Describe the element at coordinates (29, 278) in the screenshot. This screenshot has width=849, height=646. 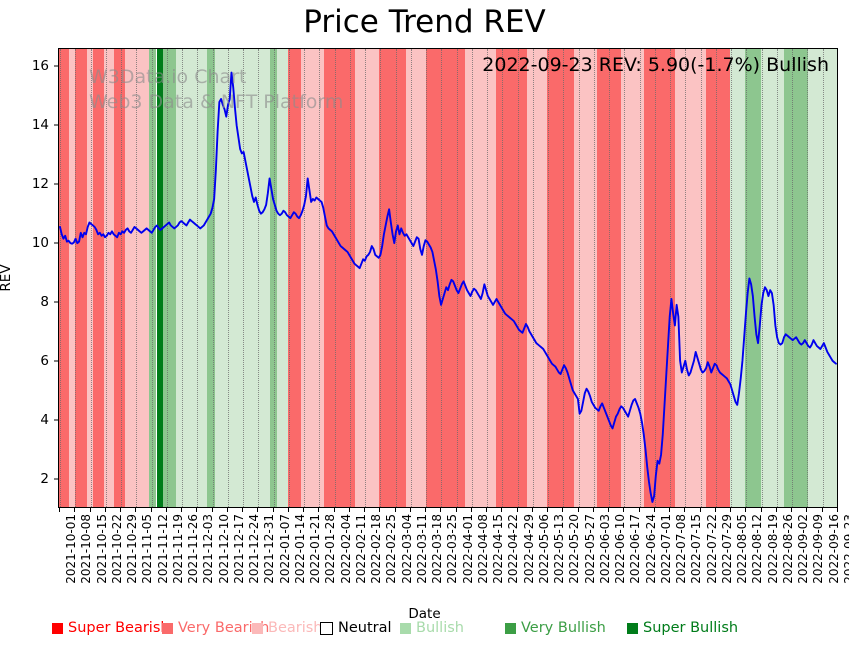
I see `y-axis: 2 4 6 8 10 12 14 16` at that location.